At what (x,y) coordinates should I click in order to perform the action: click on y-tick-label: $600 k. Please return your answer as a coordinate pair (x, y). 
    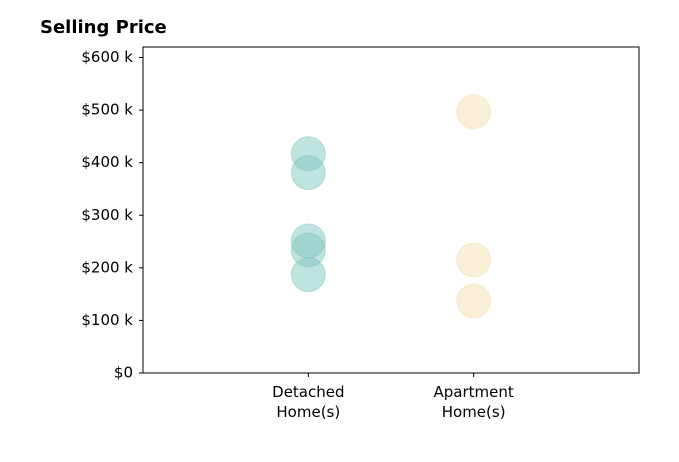
    Looking at the image, I should click on (107, 57).